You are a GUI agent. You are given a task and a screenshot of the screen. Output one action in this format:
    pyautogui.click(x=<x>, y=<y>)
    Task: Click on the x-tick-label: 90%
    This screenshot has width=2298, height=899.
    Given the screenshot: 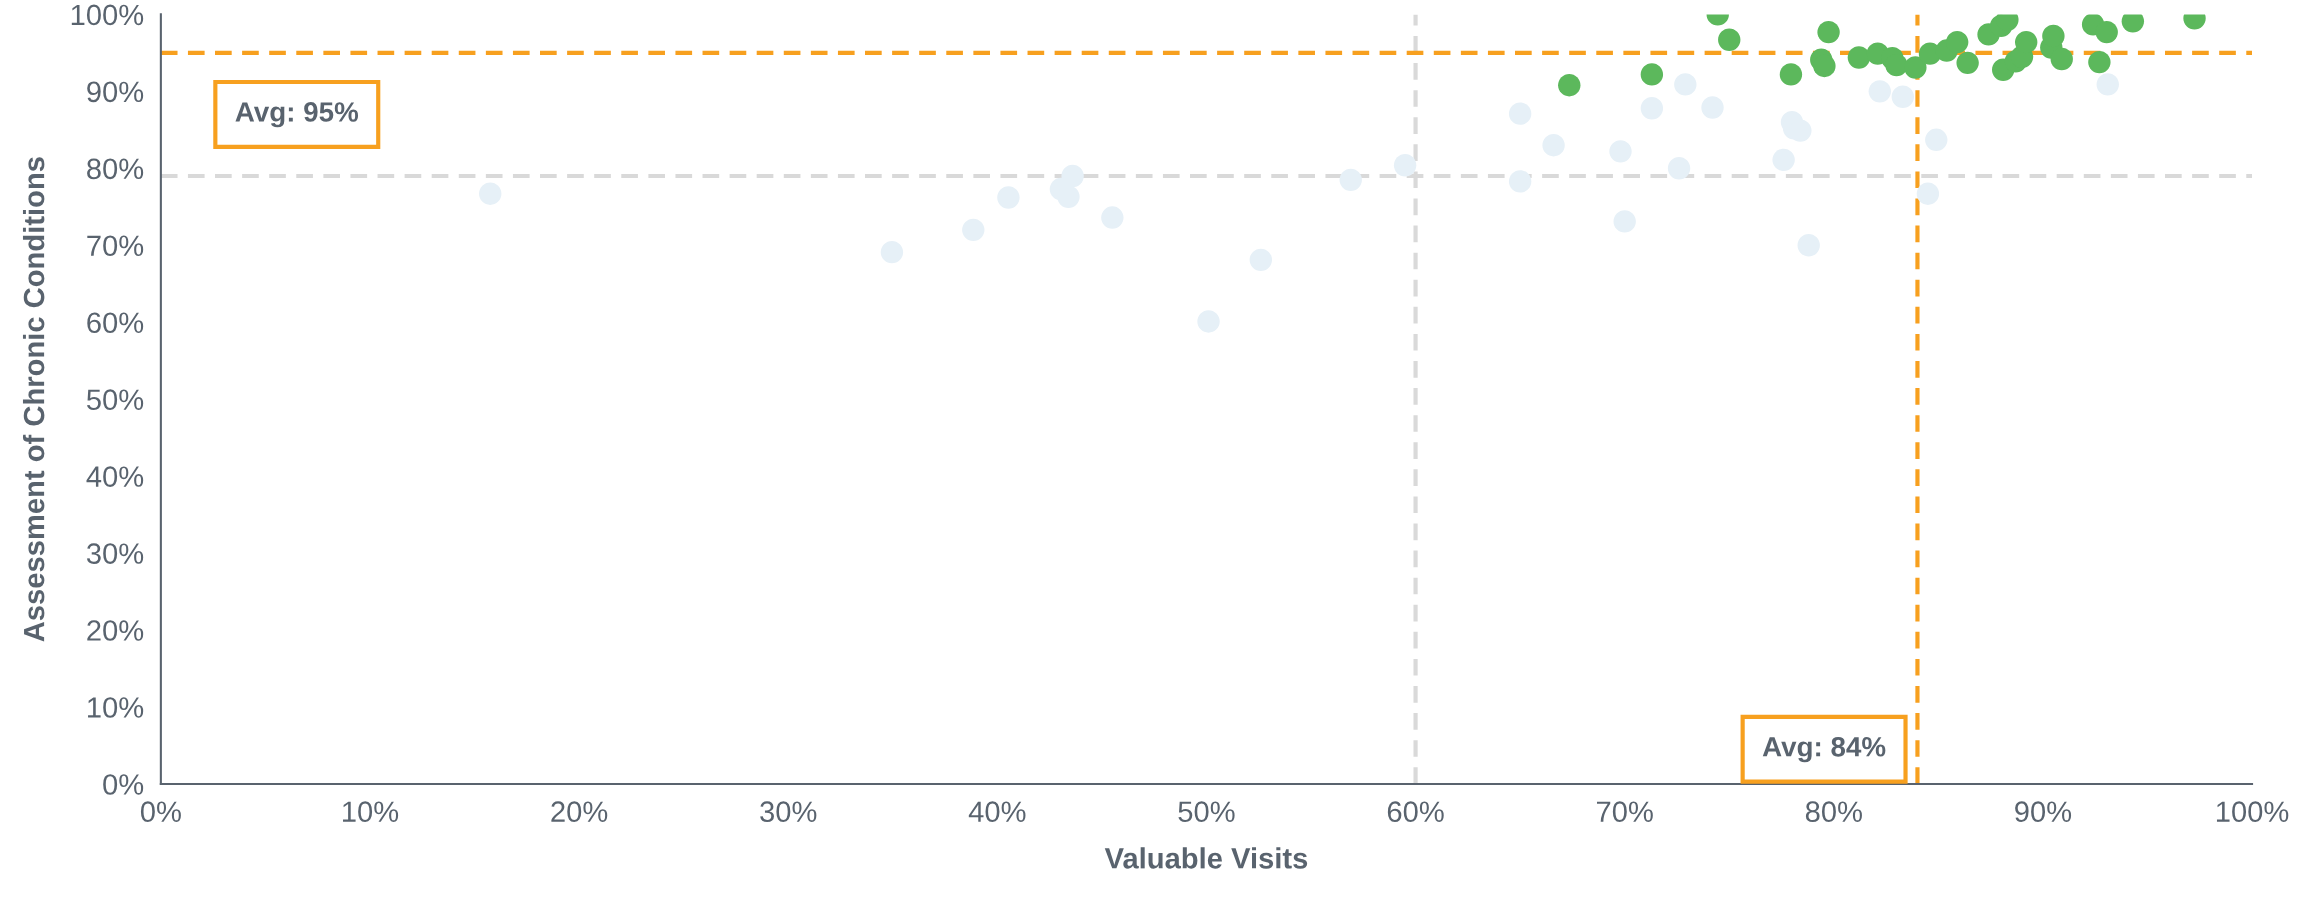 What is the action you would take?
    pyautogui.click(x=2043, y=812)
    